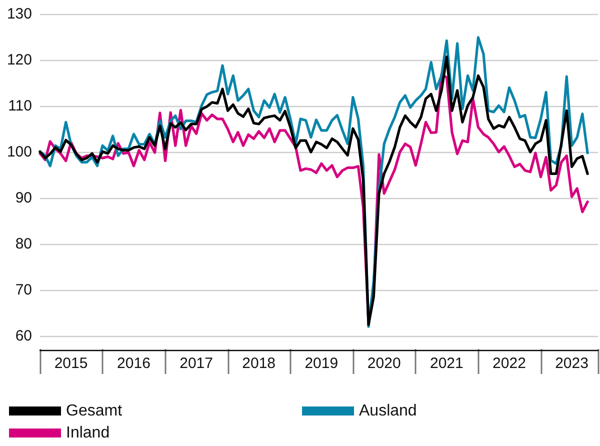 This screenshot has width=600, height=446. Describe the element at coordinates (23, 244) in the screenshot. I see `y-tick-label: 80` at that location.